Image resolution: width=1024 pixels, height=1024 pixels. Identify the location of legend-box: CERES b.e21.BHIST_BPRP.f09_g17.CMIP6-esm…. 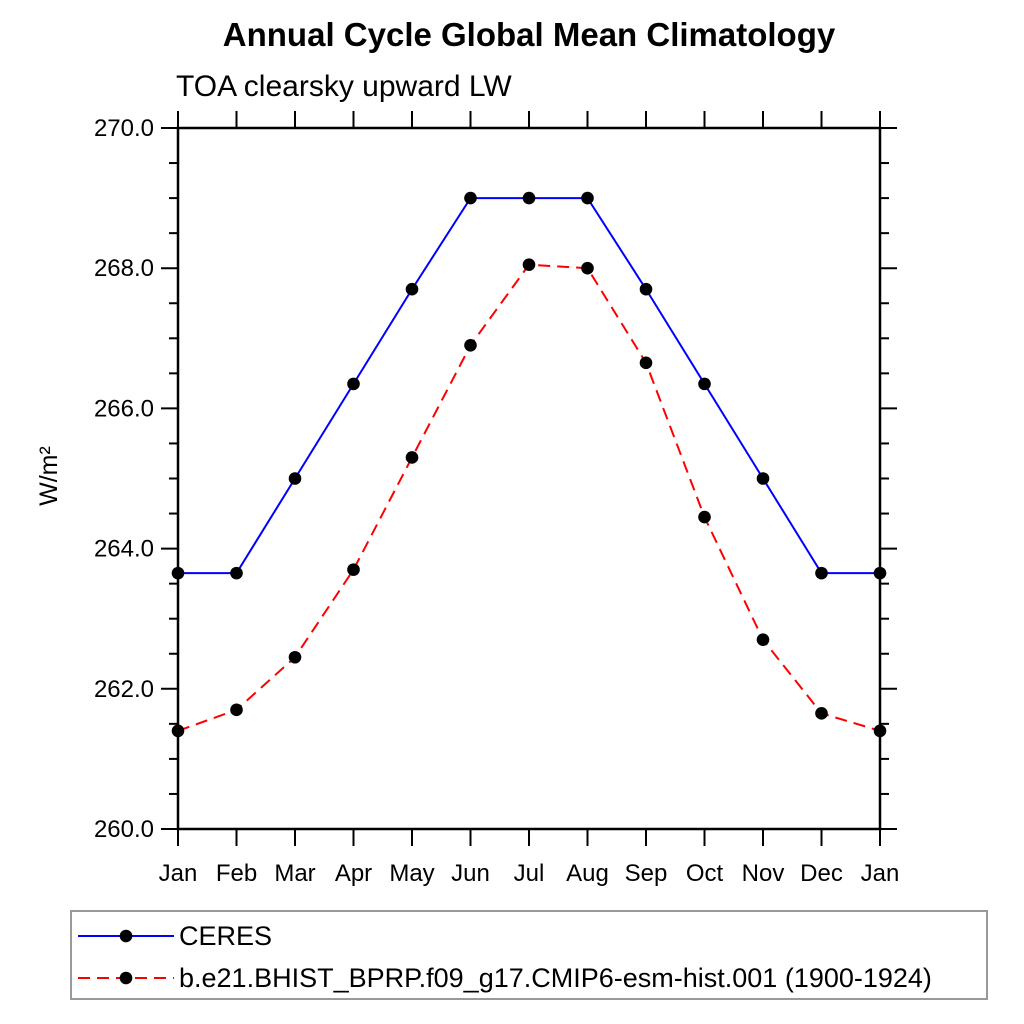
(529, 955).